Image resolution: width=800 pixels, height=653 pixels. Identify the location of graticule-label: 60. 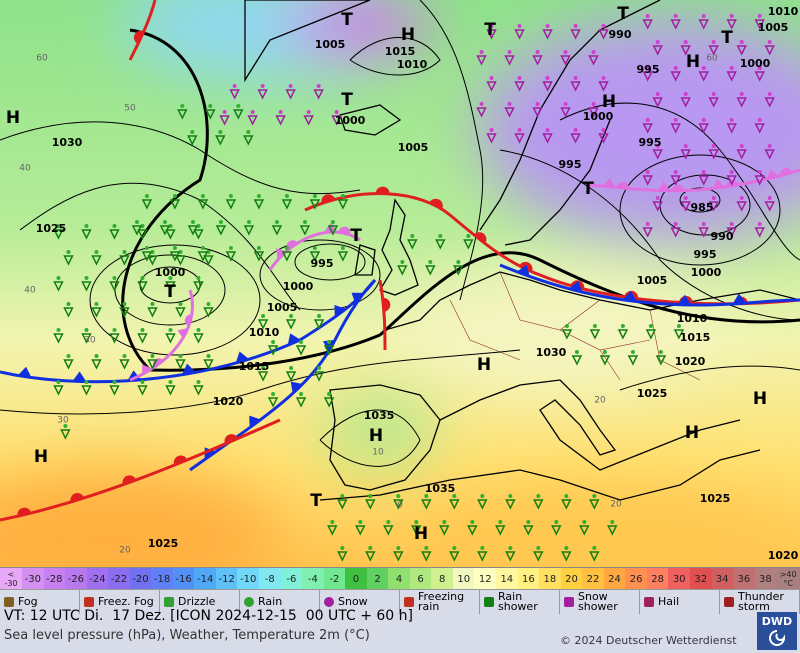
(712, 59).